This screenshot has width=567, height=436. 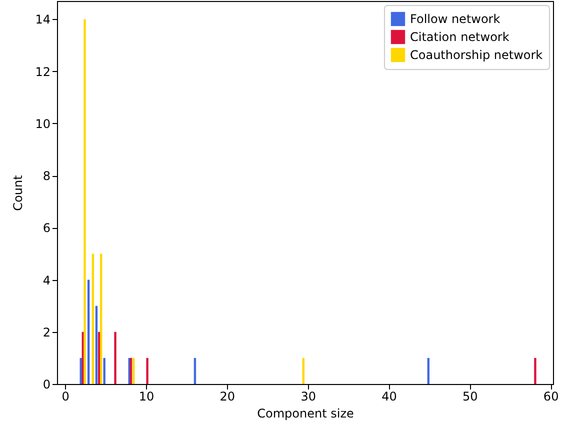 What do you see at coordinates (476, 55) in the screenshot?
I see `legend-label: Coauthorship network` at bounding box center [476, 55].